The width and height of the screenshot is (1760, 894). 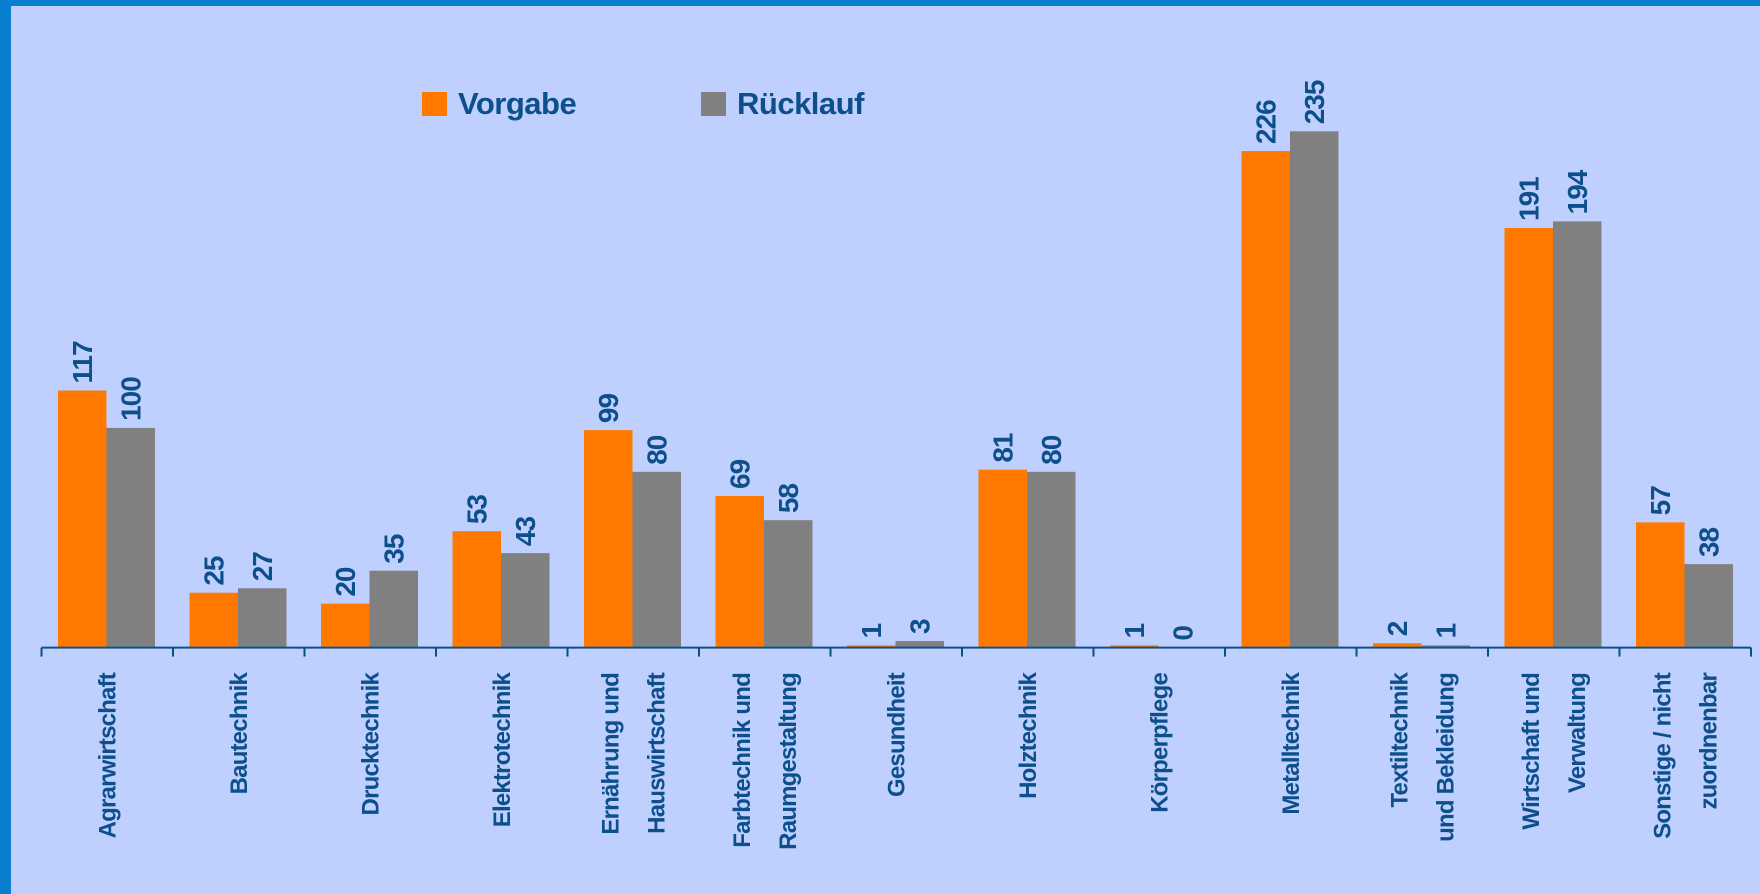 What do you see at coordinates (1577, 191) in the screenshot?
I see `value-label: 194` at bounding box center [1577, 191].